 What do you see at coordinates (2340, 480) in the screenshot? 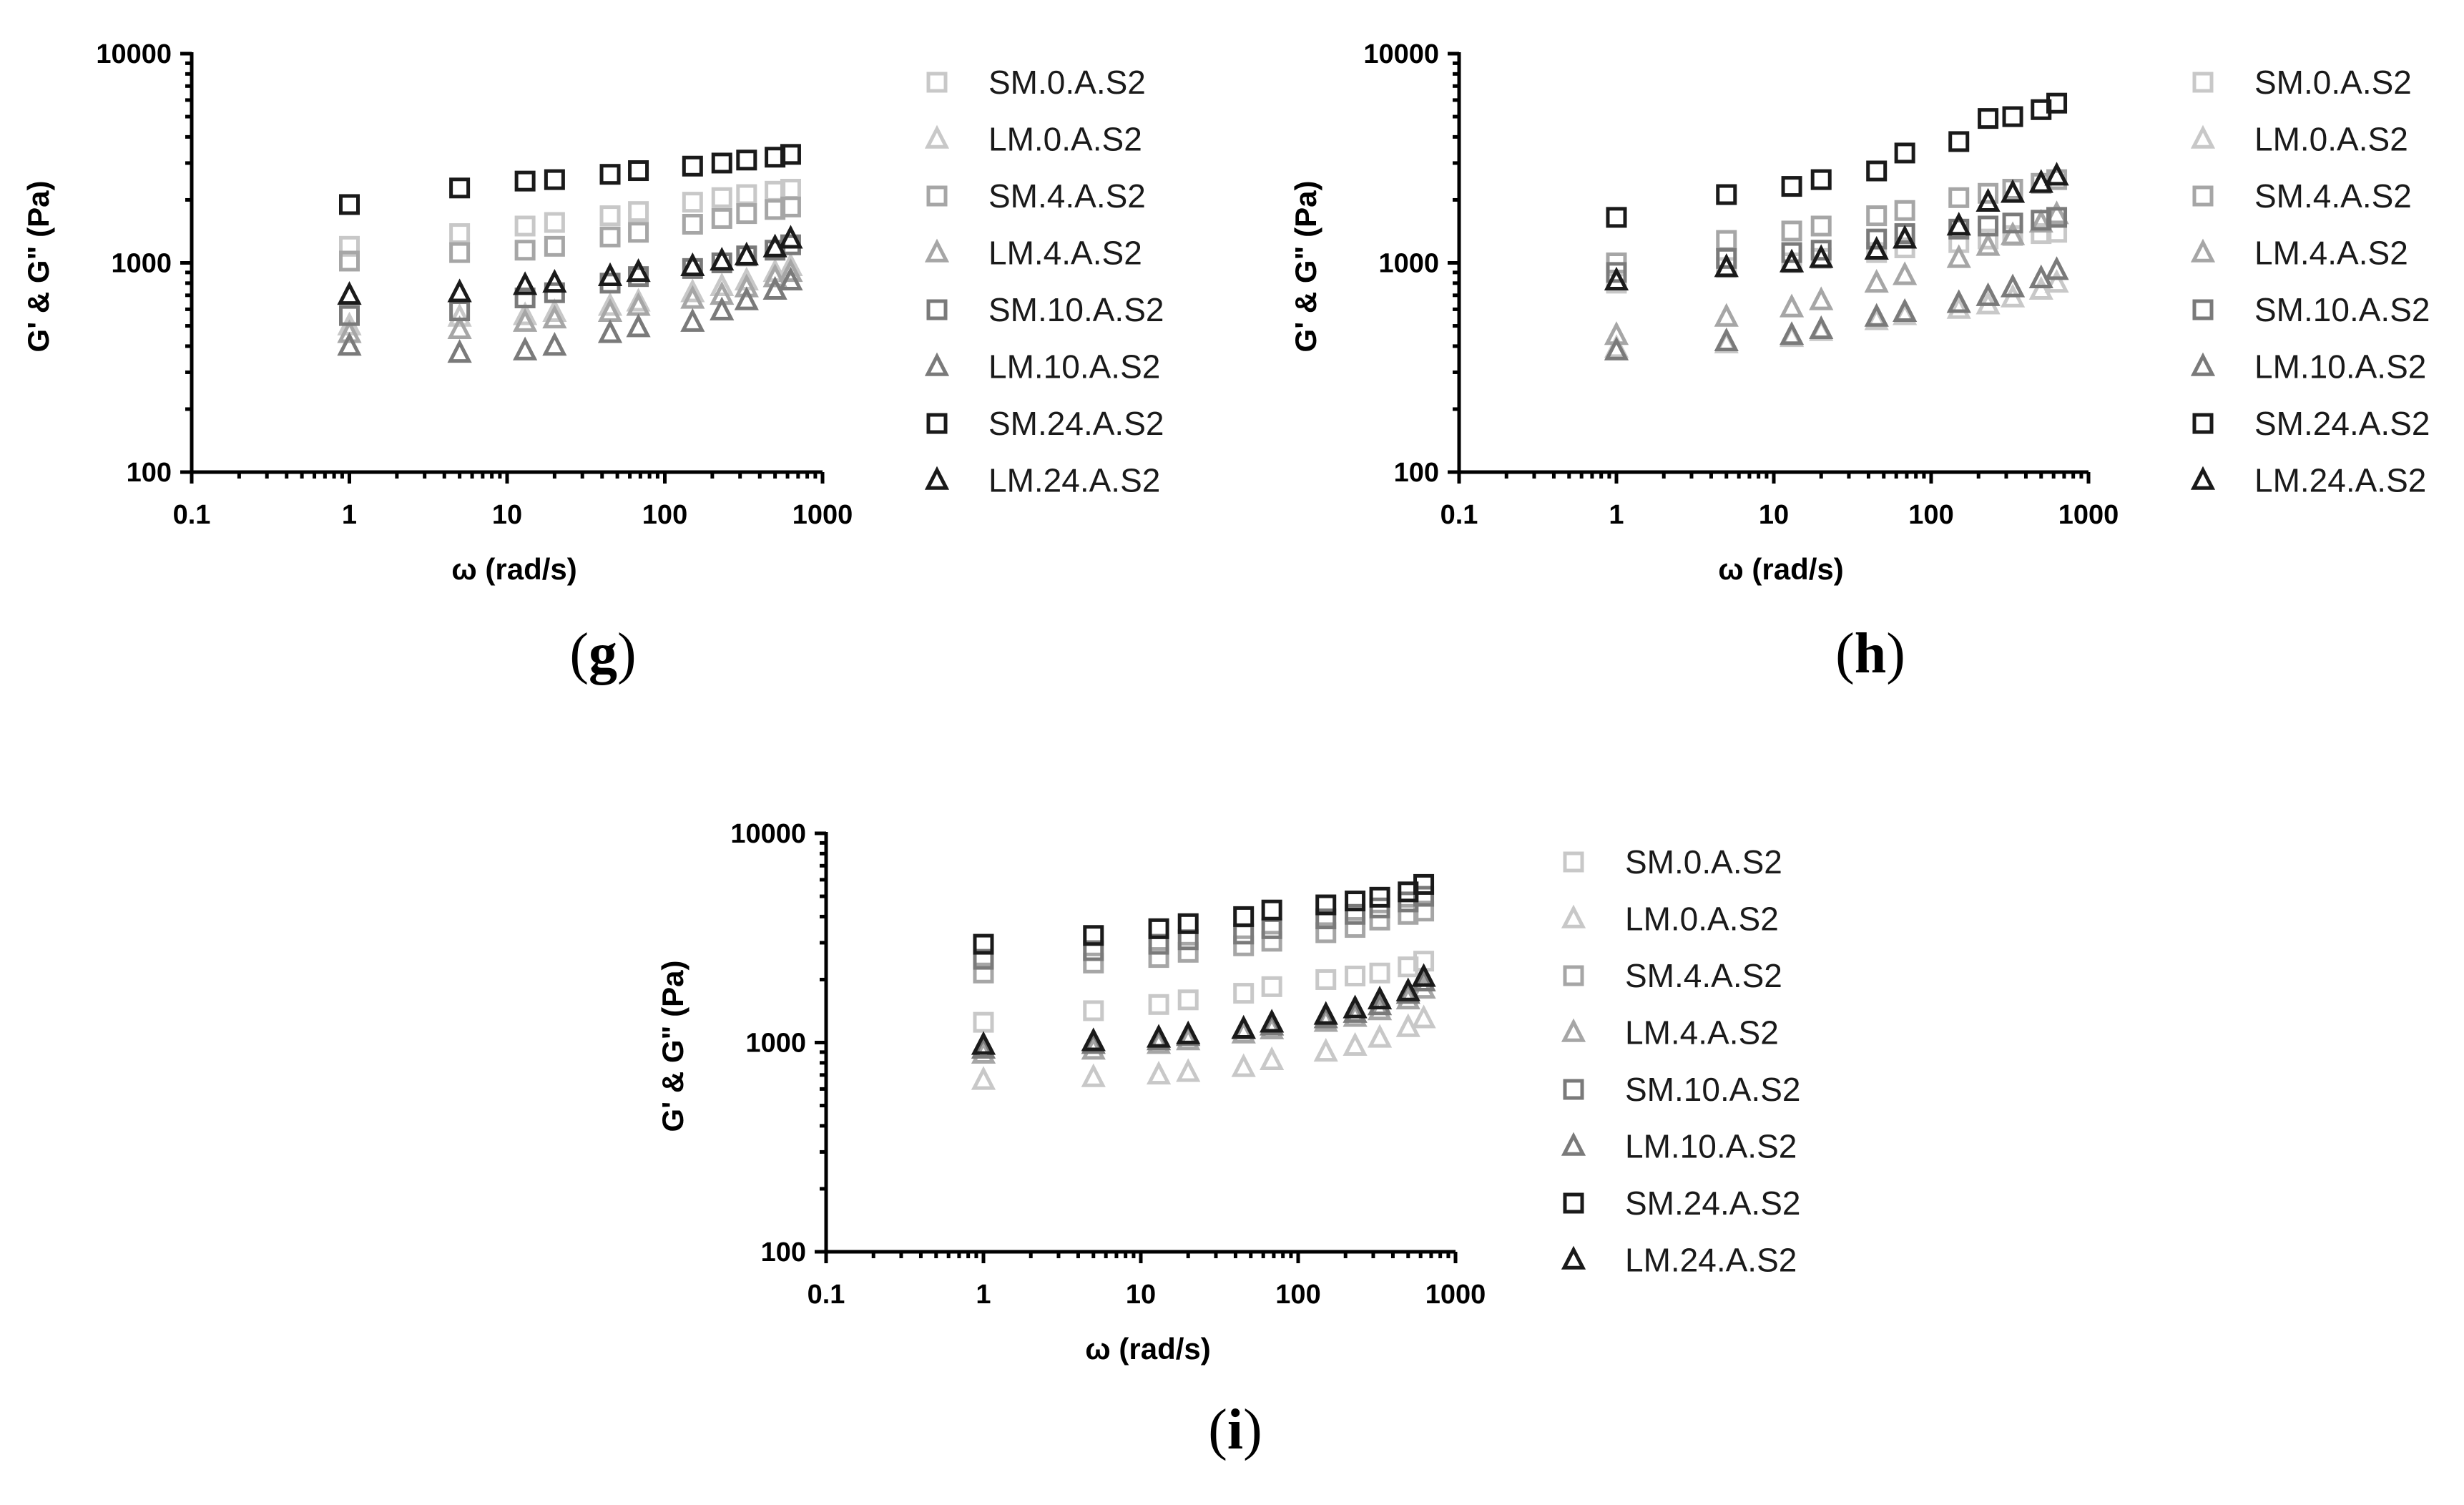
I see `legend-label: LM.24.A.S2` at bounding box center [2340, 480].